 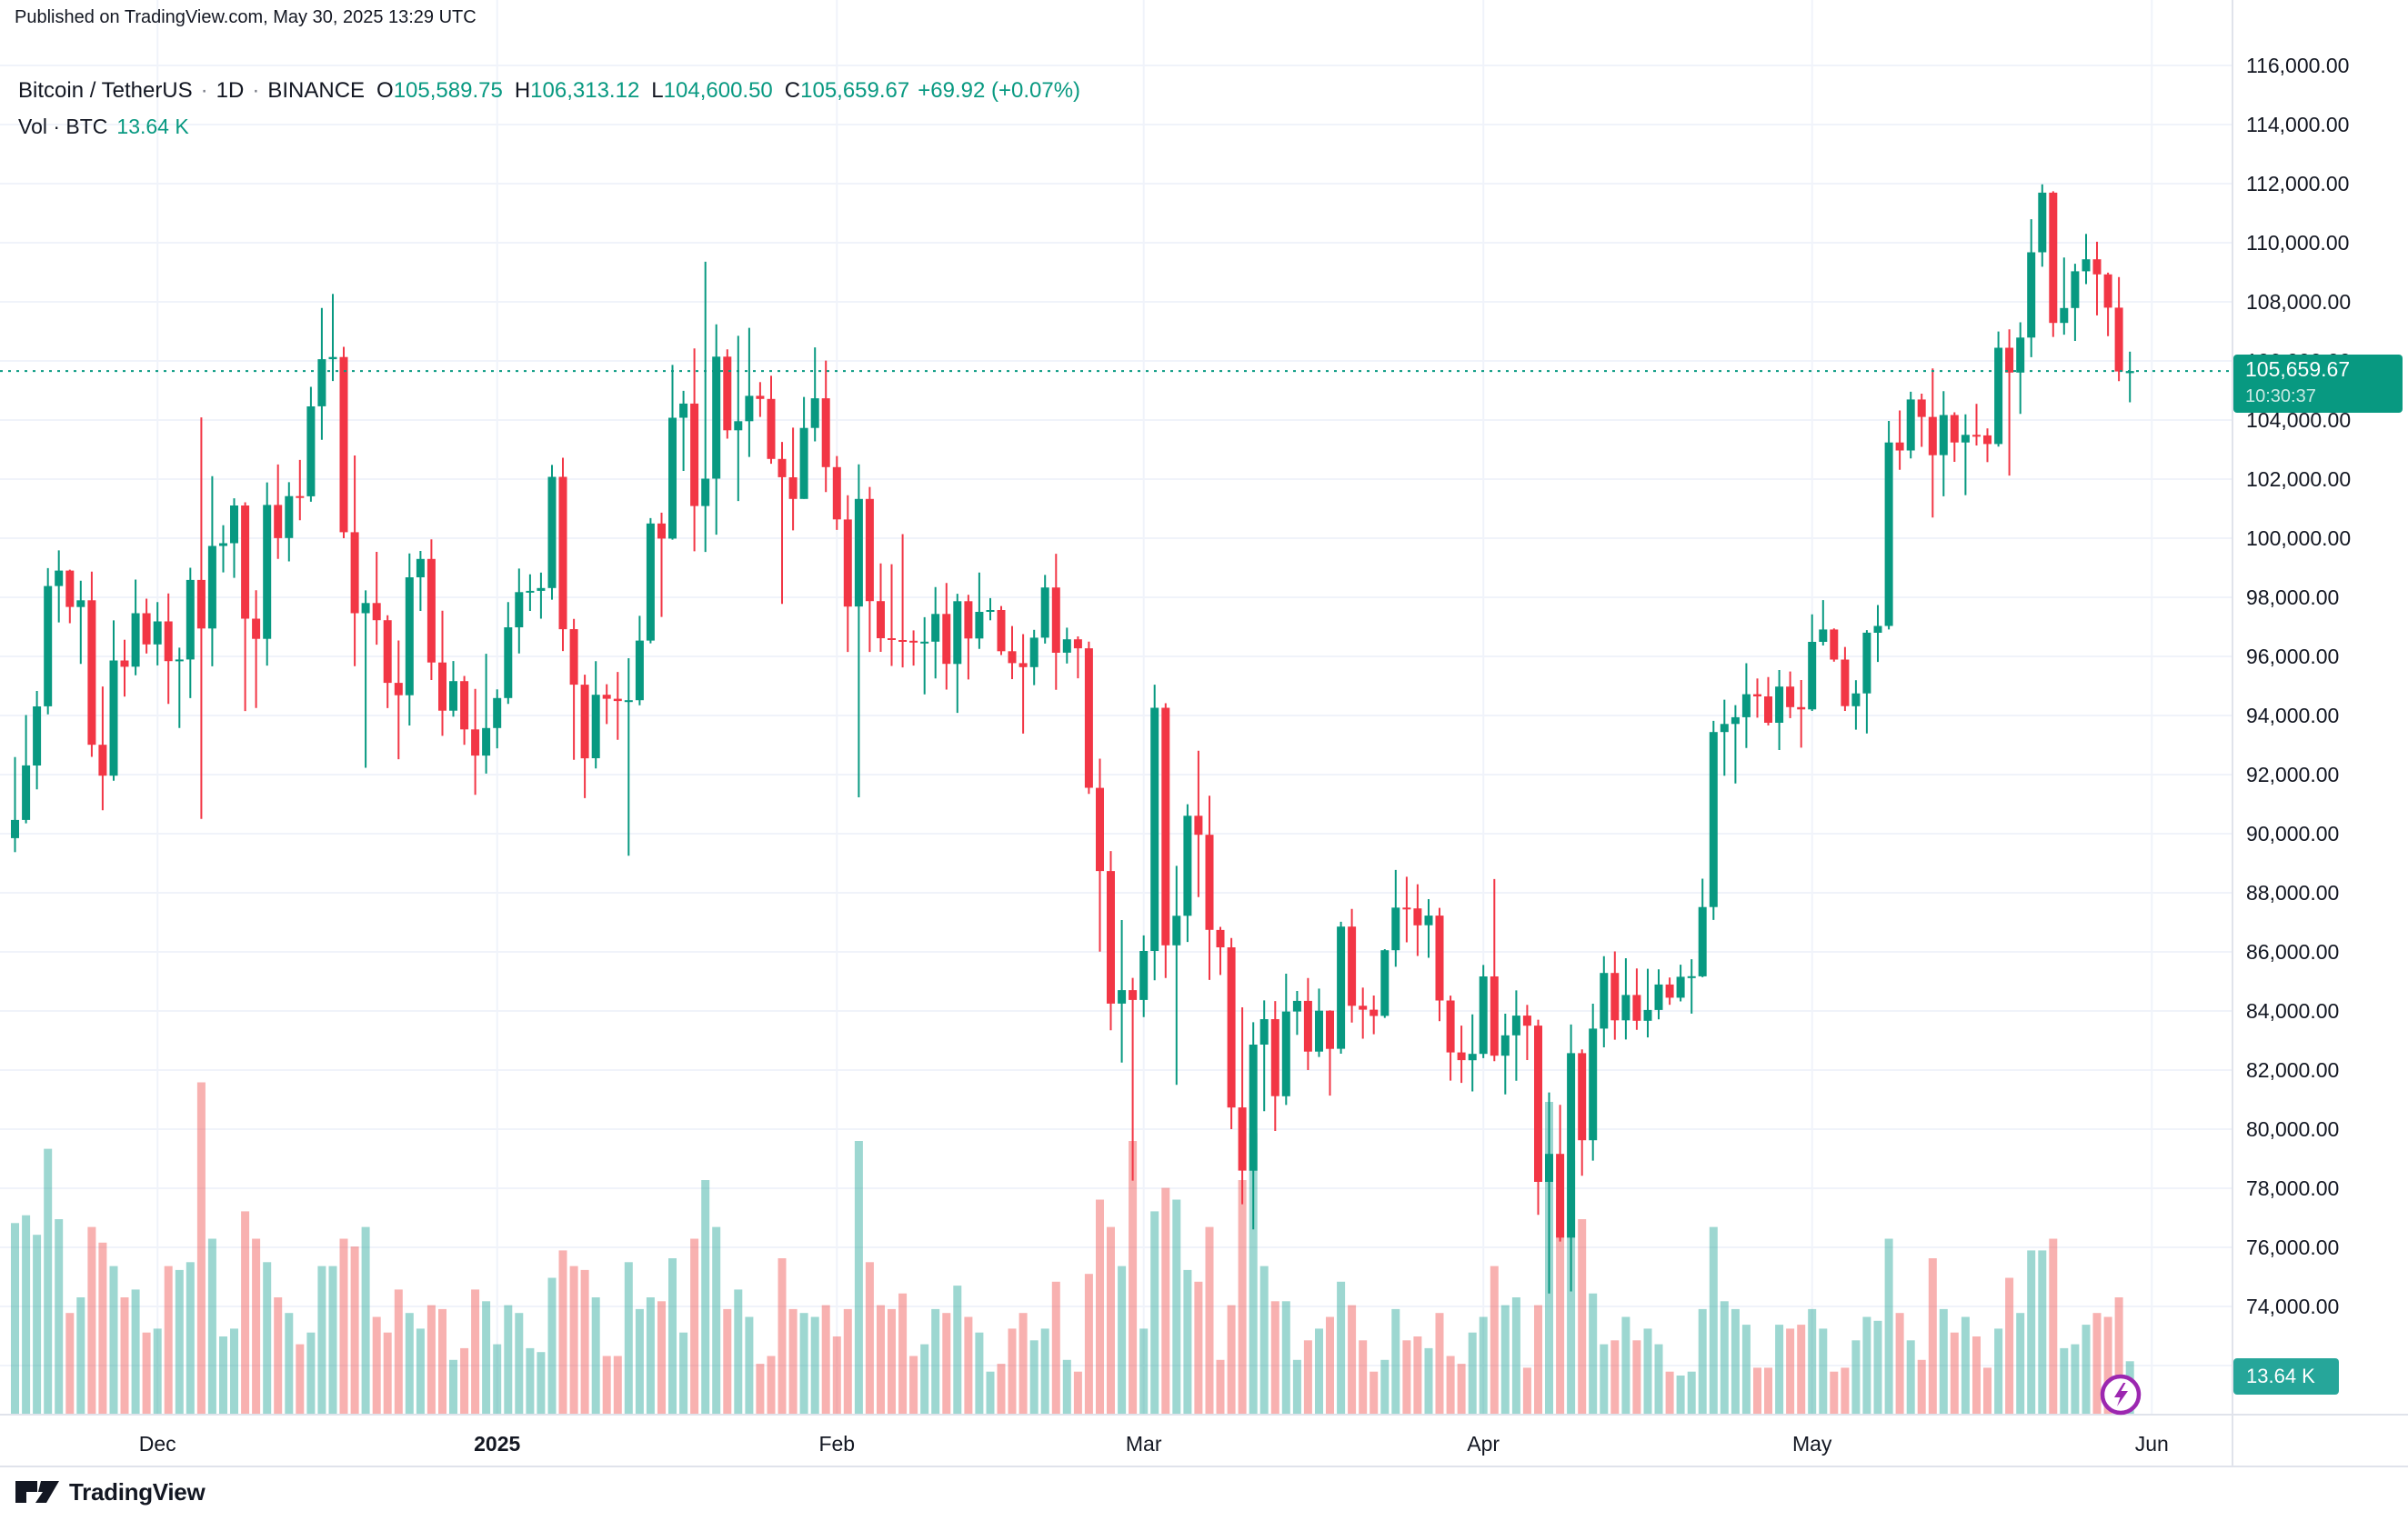 What do you see at coordinates (110, 1492) in the screenshot?
I see `footer-brand: TradingView` at bounding box center [110, 1492].